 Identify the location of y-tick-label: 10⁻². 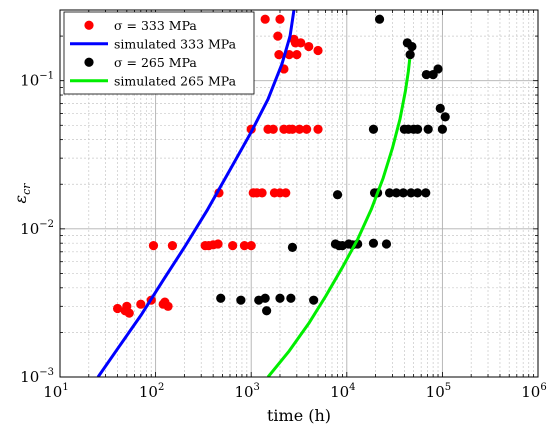
(37, 228).